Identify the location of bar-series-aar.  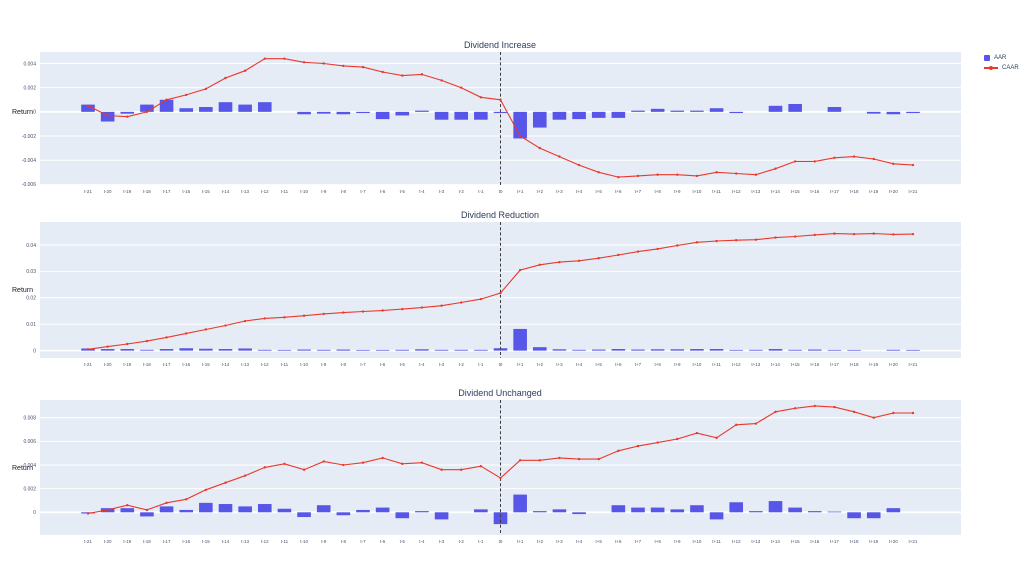
(500, 119).